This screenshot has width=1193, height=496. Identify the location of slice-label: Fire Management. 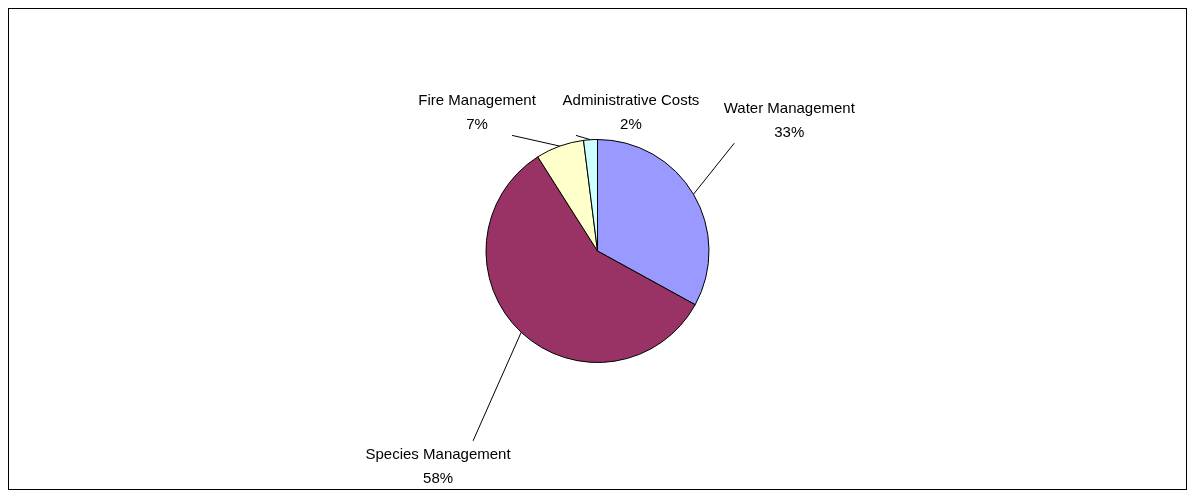
(477, 100).